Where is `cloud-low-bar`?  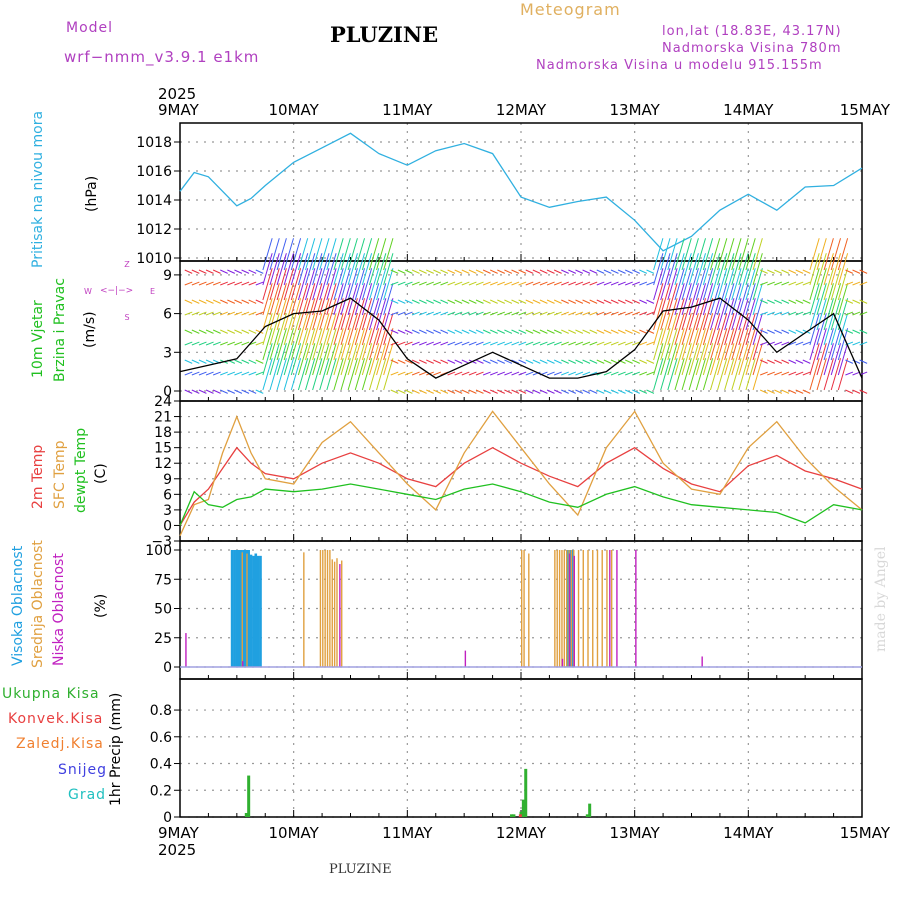 cloud-low-bar is located at coordinates (243, 664).